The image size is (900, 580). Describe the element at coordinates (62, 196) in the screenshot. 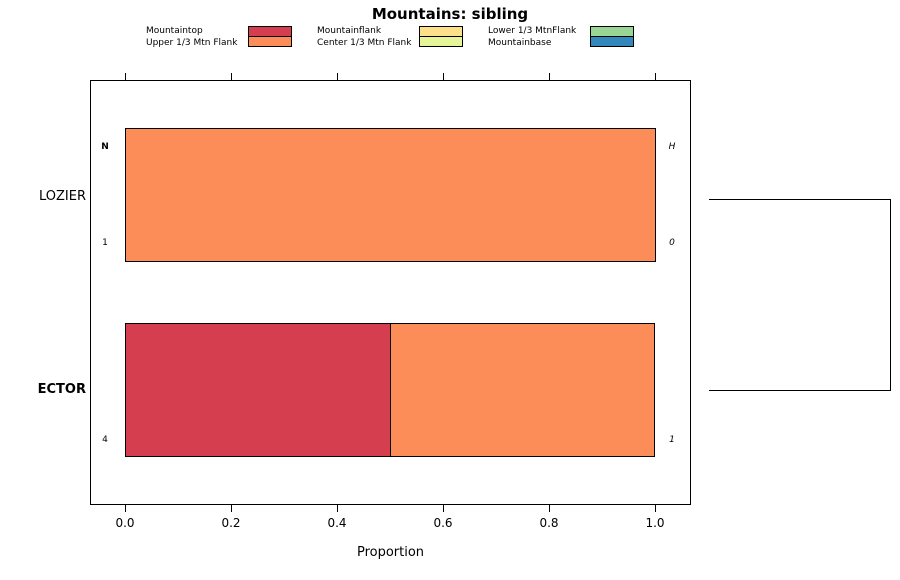

I see `category-label-lozier: LOZIER` at that location.